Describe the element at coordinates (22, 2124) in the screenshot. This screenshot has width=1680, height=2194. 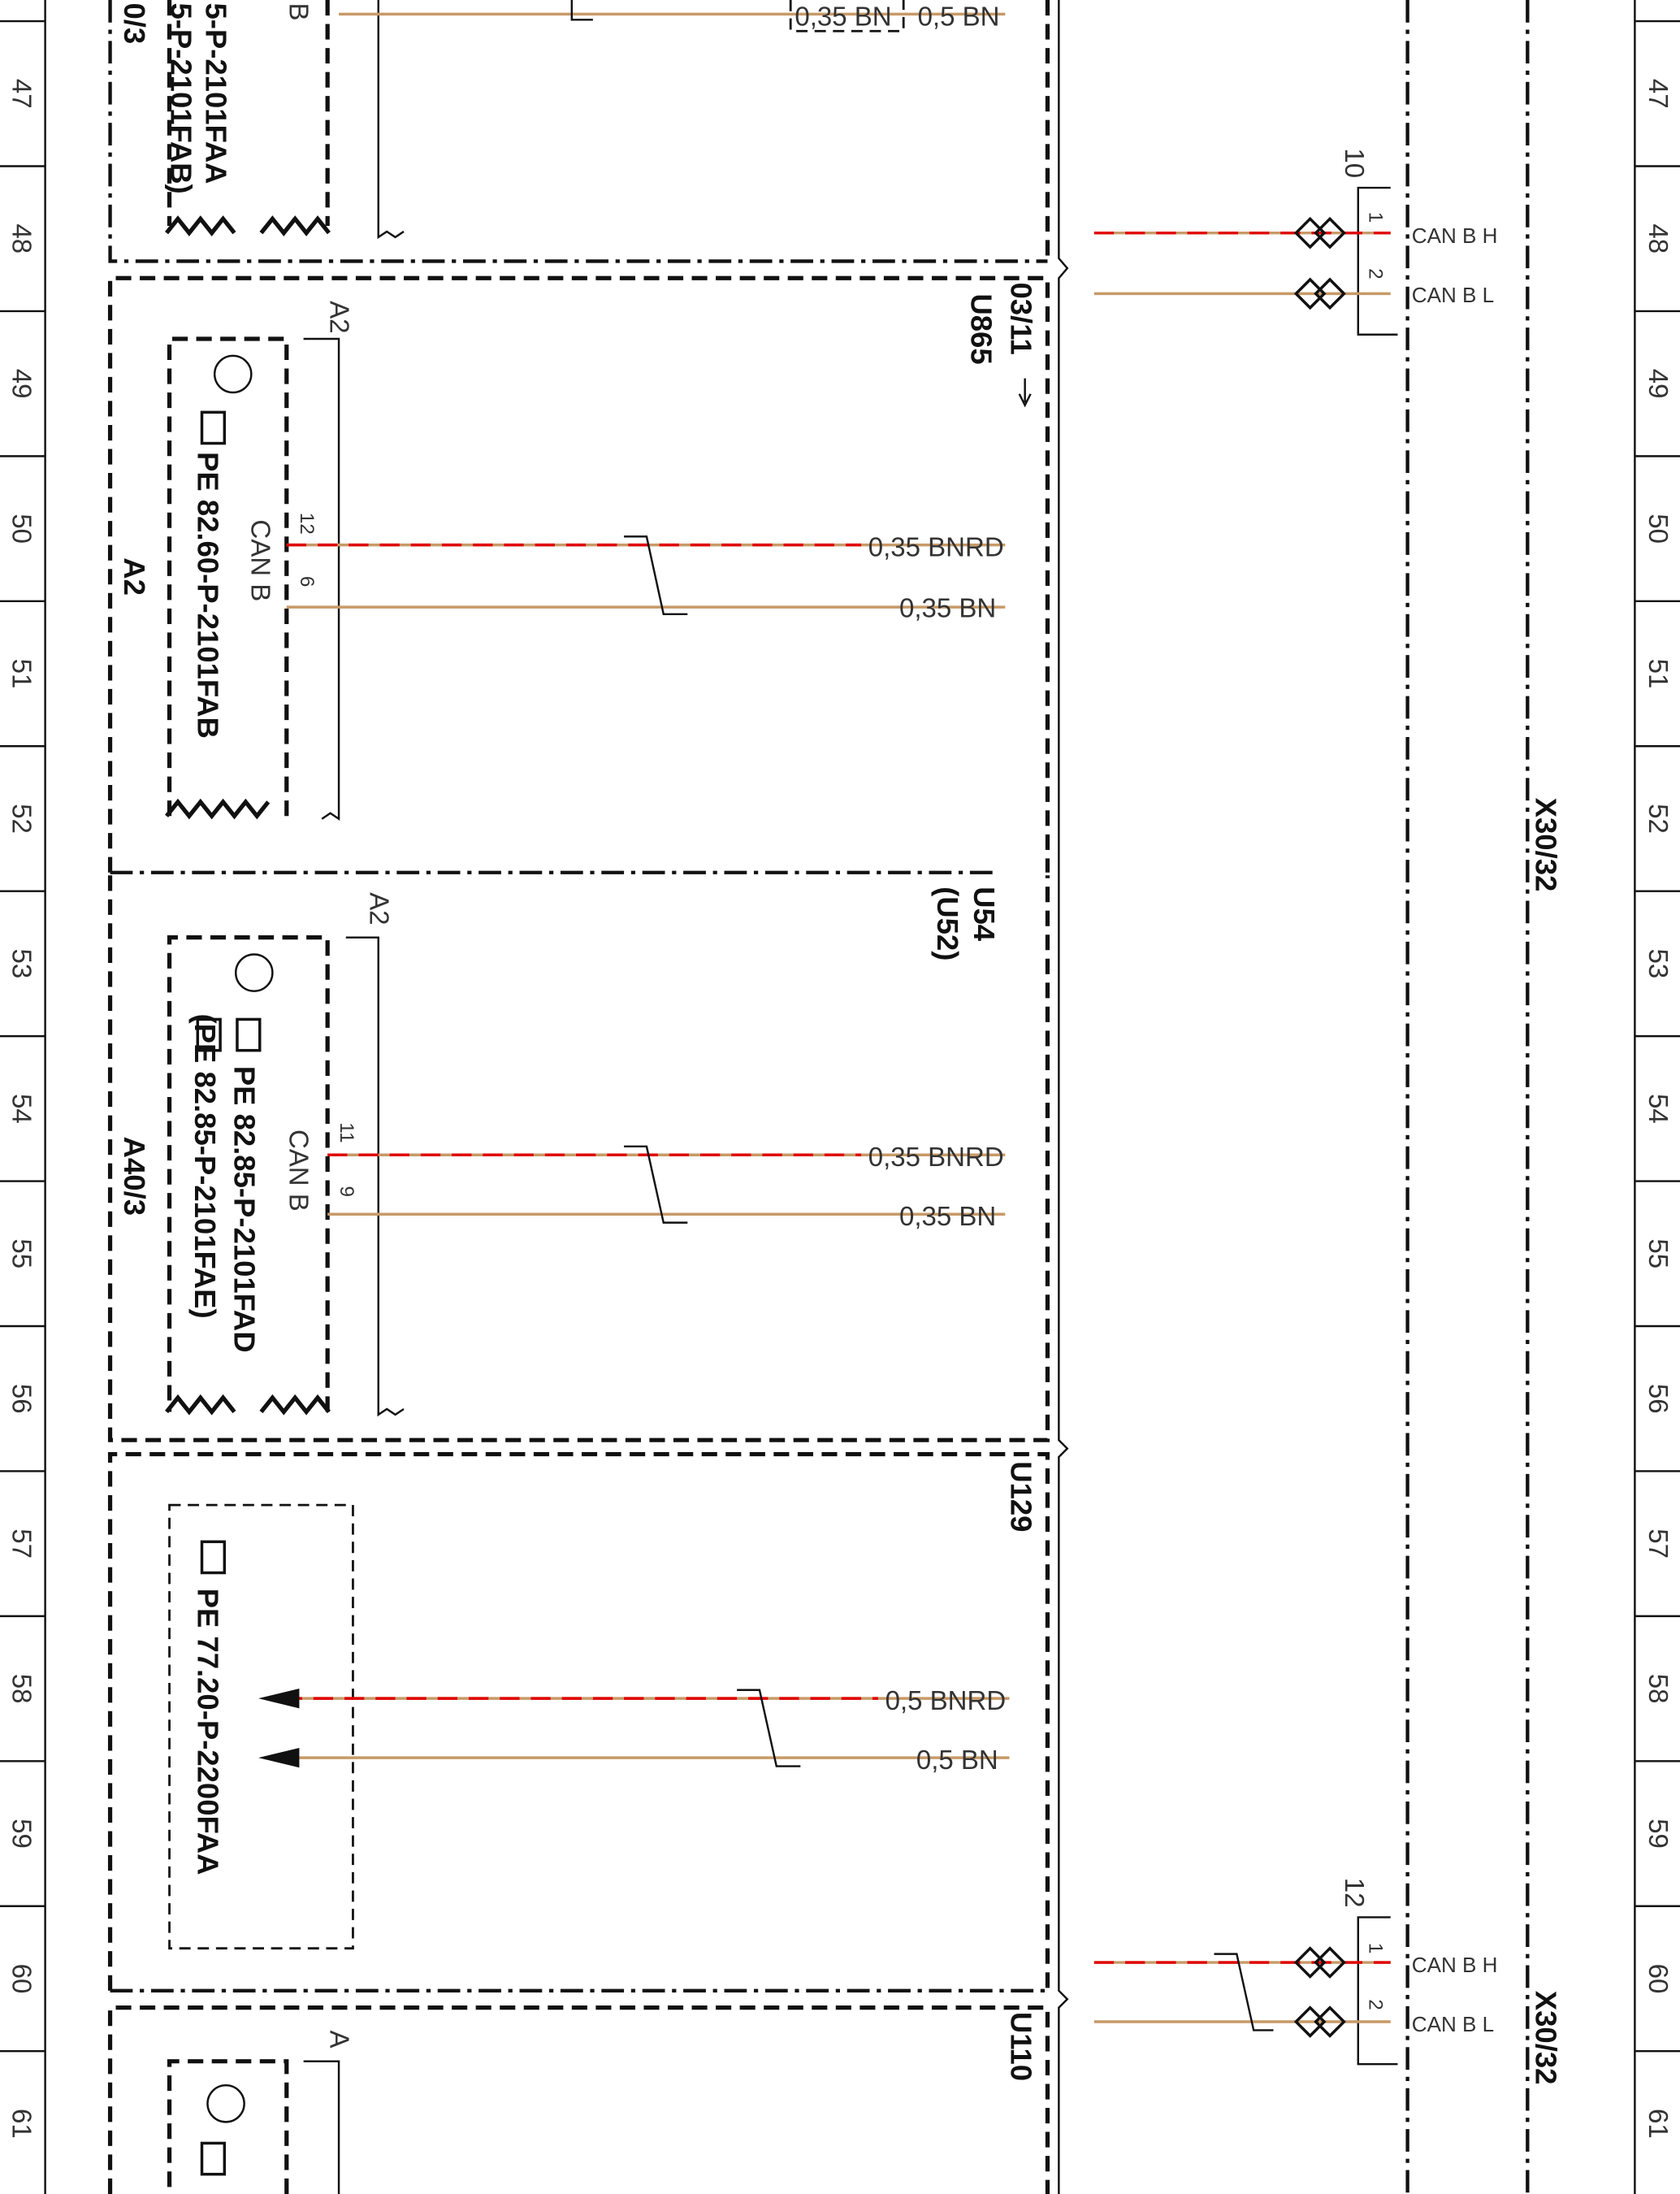
I see `row-number: 61` at that location.